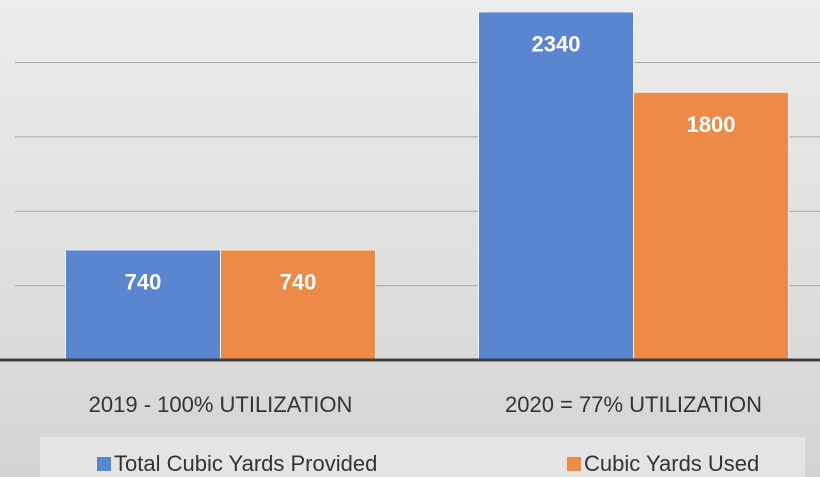 This screenshot has width=820, height=477. What do you see at coordinates (556, 44) in the screenshot?
I see `data-label: 2340` at bounding box center [556, 44].